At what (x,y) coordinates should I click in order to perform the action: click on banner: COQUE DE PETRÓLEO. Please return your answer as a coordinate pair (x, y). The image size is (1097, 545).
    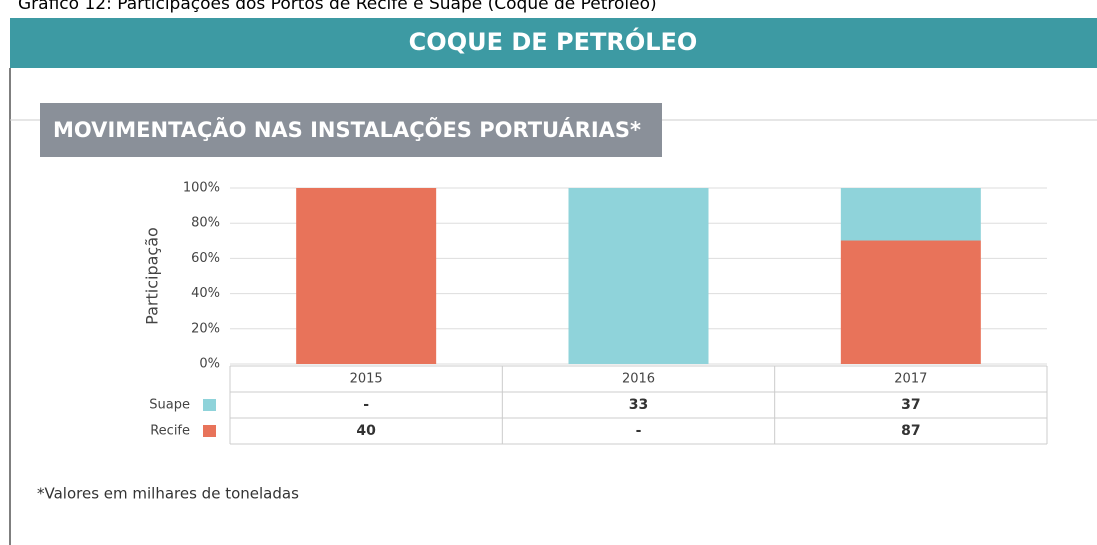
    Looking at the image, I should click on (553, 41).